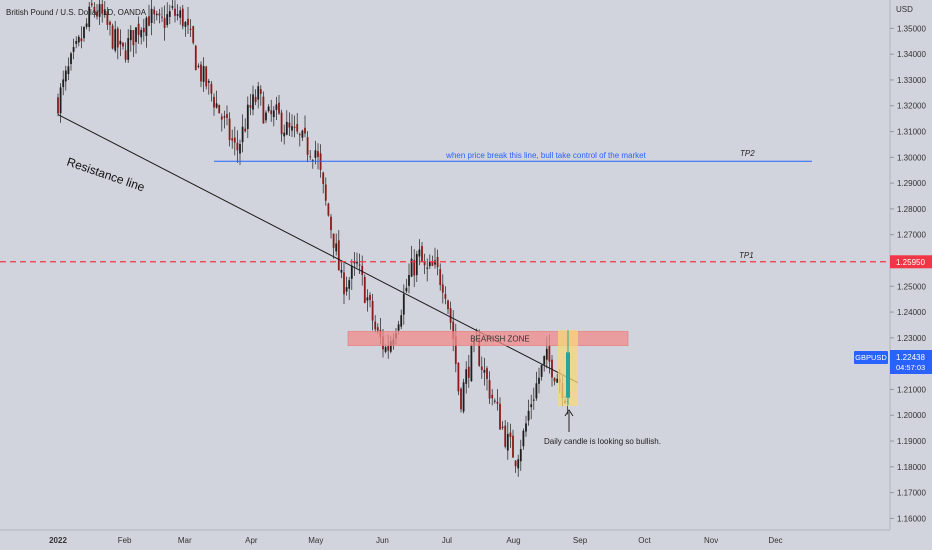  What do you see at coordinates (911, 262) in the screenshot?
I see `tp1-price-tag: 1.25950` at bounding box center [911, 262].